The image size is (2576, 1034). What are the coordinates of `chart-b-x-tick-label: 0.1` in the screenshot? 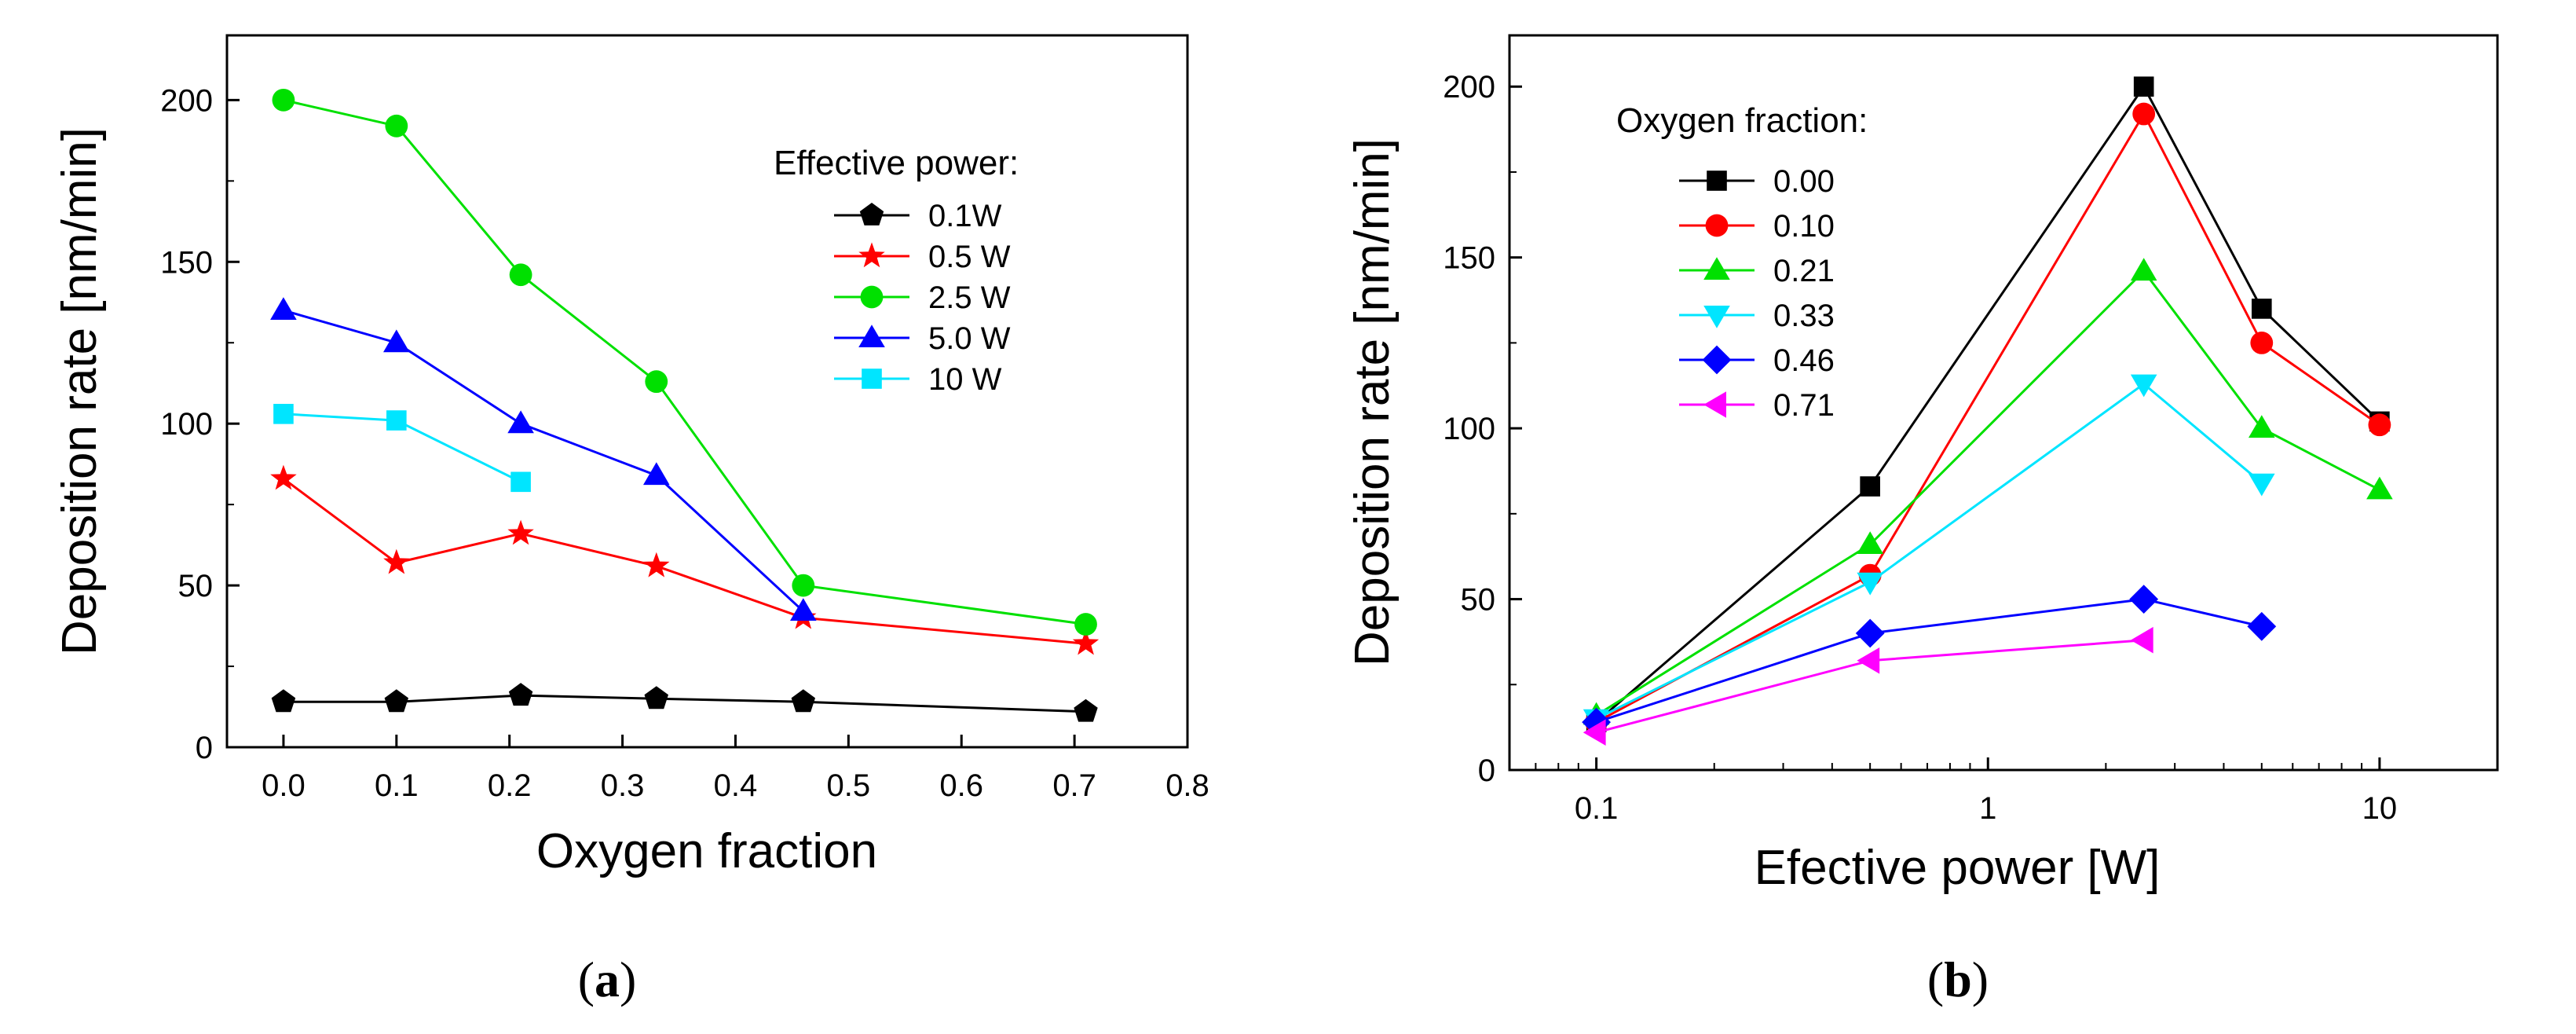 It's located at (1597, 808).